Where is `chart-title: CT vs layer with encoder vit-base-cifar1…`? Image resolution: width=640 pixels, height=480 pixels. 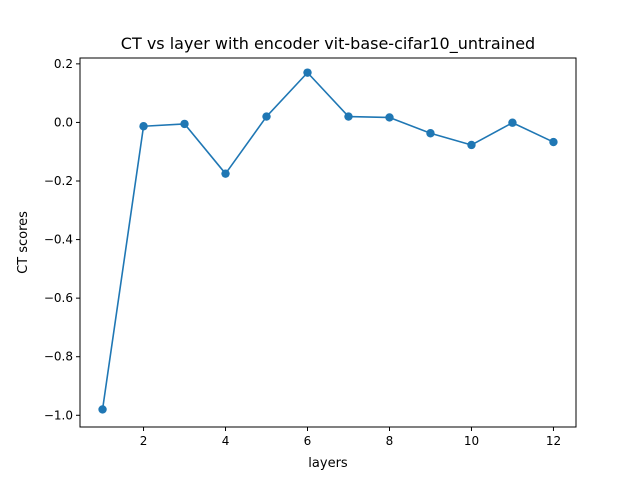
chart-title: CT vs layer with encoder vit-base-cifar1… is located at coordinates (328, 44).